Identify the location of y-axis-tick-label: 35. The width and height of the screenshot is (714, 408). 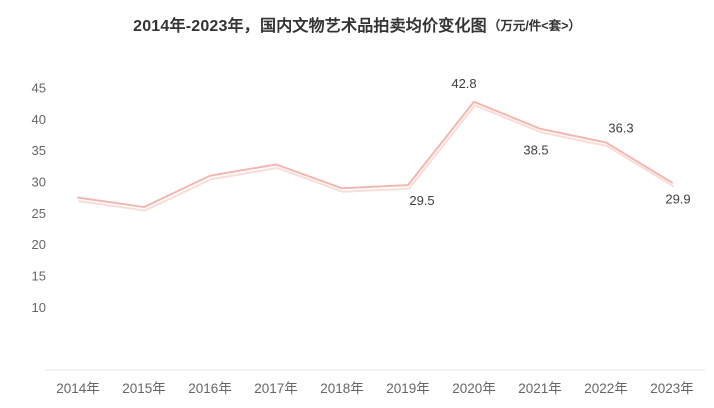
(39, 150).